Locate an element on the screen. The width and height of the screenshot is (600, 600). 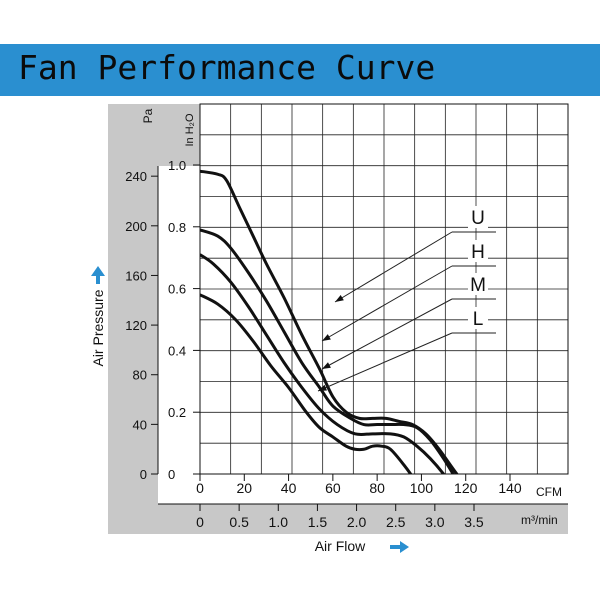
legend-label-U: U is located at coordinates (478, 218).